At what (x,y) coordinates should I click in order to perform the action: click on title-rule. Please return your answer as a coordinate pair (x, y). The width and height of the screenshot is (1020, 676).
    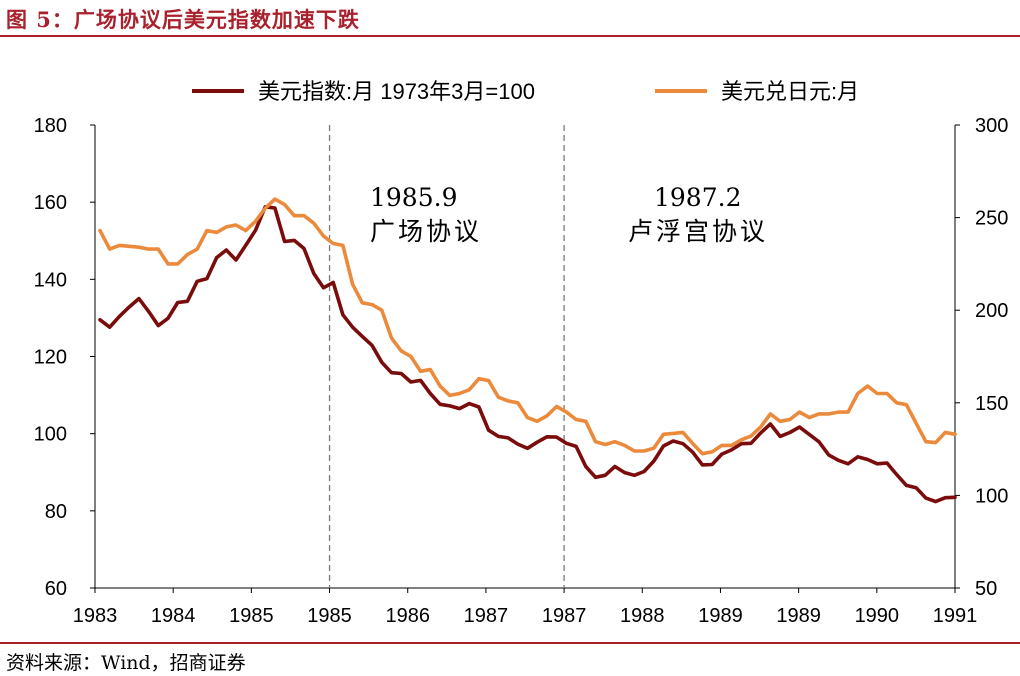
    Looking at the image, I should click on (510, 36).